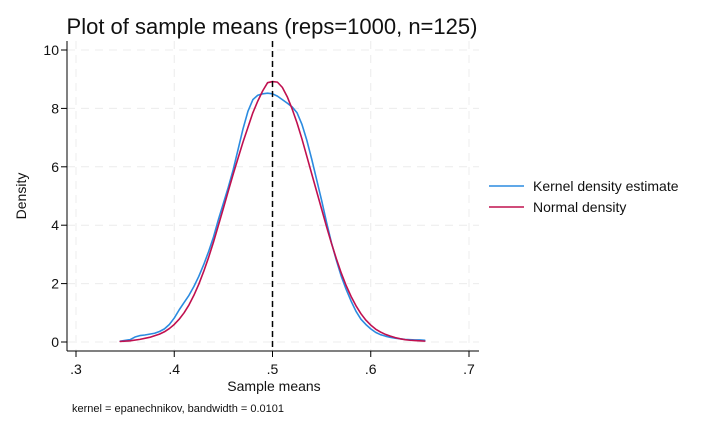 The height and width of the screenshot is (437, 720). I want to click on legend-label: Normal density, so click(579, 207).